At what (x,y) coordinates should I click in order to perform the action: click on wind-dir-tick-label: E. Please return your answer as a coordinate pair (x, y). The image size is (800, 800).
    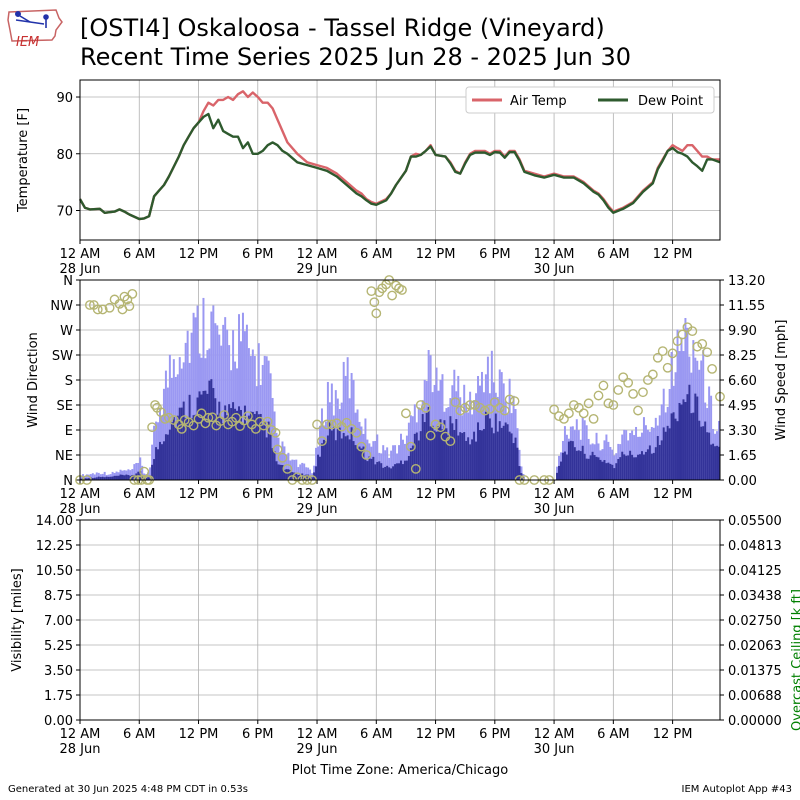
    Looking at the image, I should click on (69, 431).